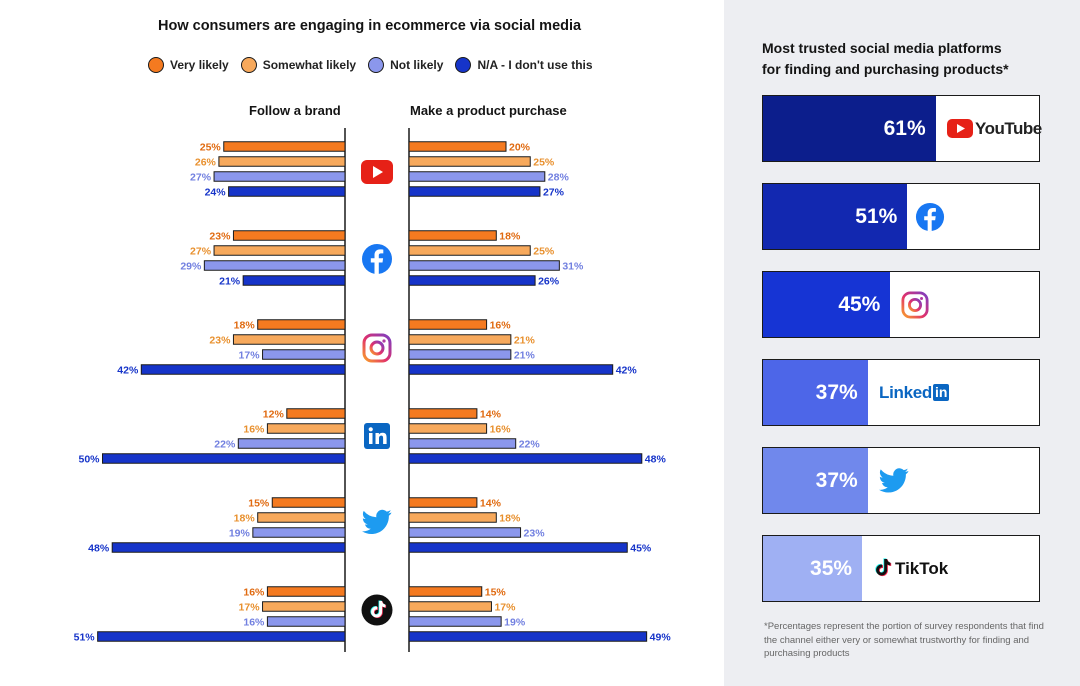 The width and height of the screenshot is (1080, 686). What do you see at coordinates (463, 65) in the screenshot?
I see `legend-swatch-na` at bounding box center [463, 65].